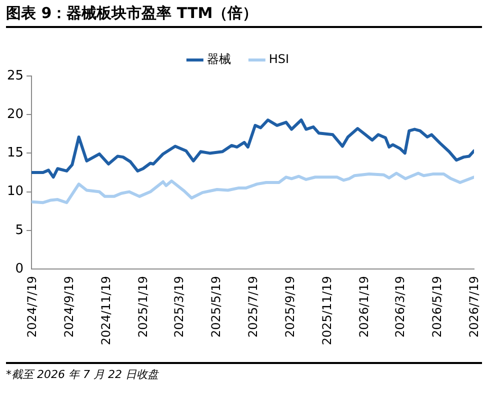 This screenshot has height=395, width=488. Describe the element at coordinates (400, 307) in the screenshot. I see `x-tick-label: 2026/3/19` at that location.